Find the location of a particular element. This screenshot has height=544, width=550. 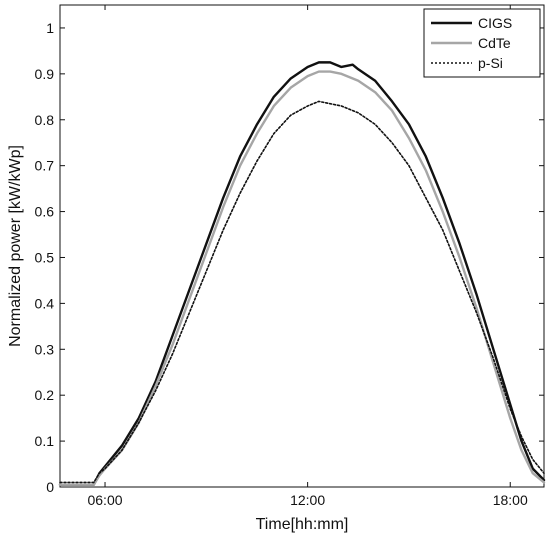

y-axis-label: Normalized power [kW/kWp] is located at coordinates (15, 246).